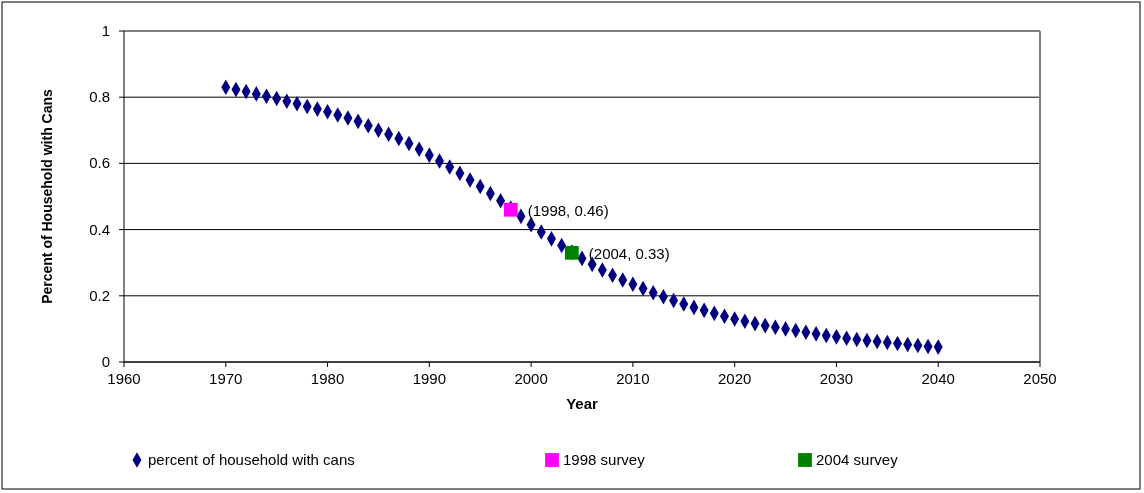  What do you see at coordinates (99, 163) in the screenshot?
I see `y-tick-label: 0.6` at bounding box center [99, 163].